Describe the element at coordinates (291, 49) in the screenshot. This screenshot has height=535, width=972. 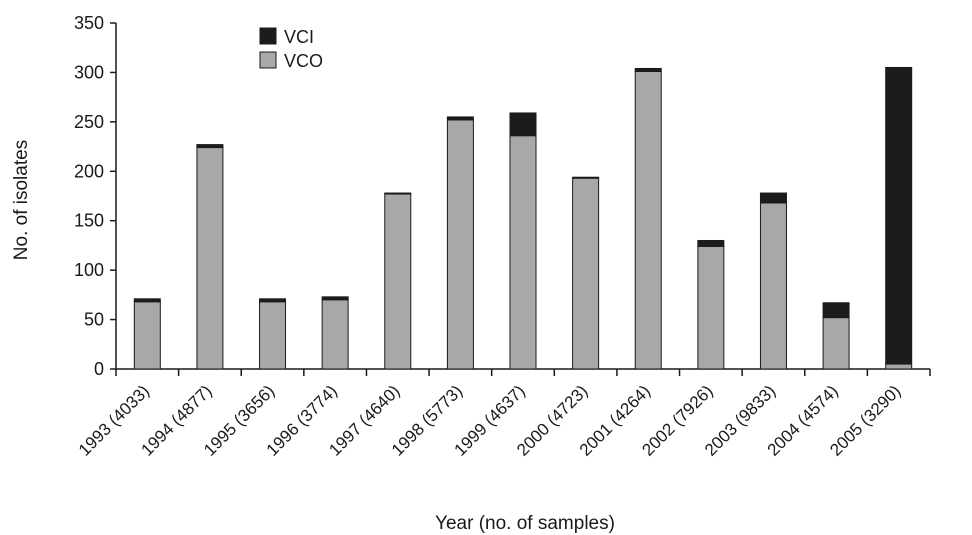
I see `legend: VCI VCO` at that location.